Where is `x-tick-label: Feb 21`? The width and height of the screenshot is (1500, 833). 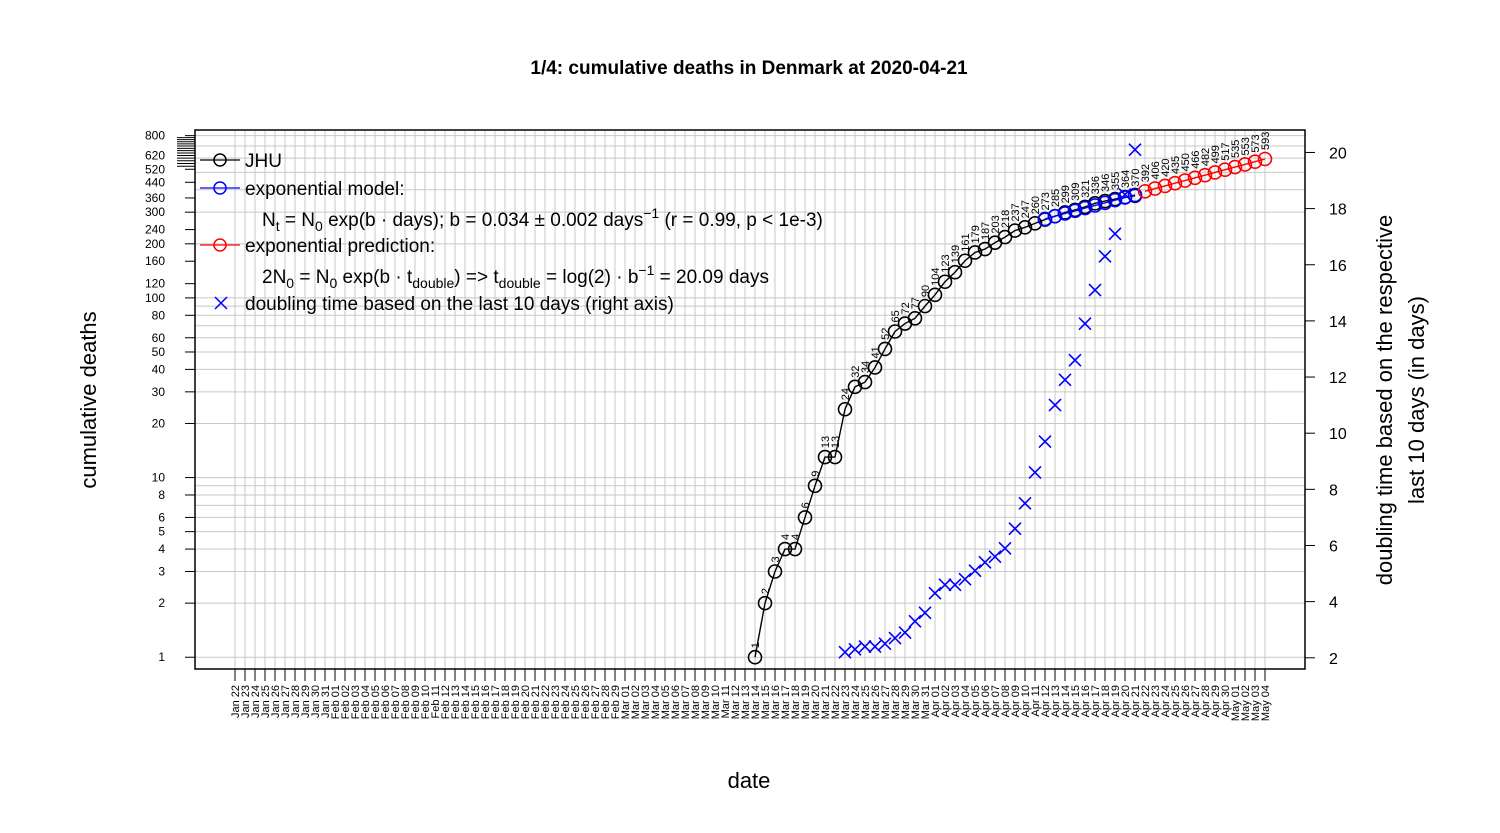 x-tick-label: Feb 21 is located at coordinates (536, 702).